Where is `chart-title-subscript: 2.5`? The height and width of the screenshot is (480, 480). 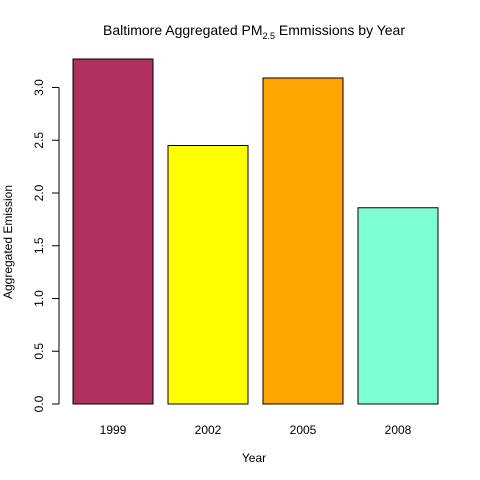
chart-title-subscript: 2.5 is located at coordinates (269, 36).